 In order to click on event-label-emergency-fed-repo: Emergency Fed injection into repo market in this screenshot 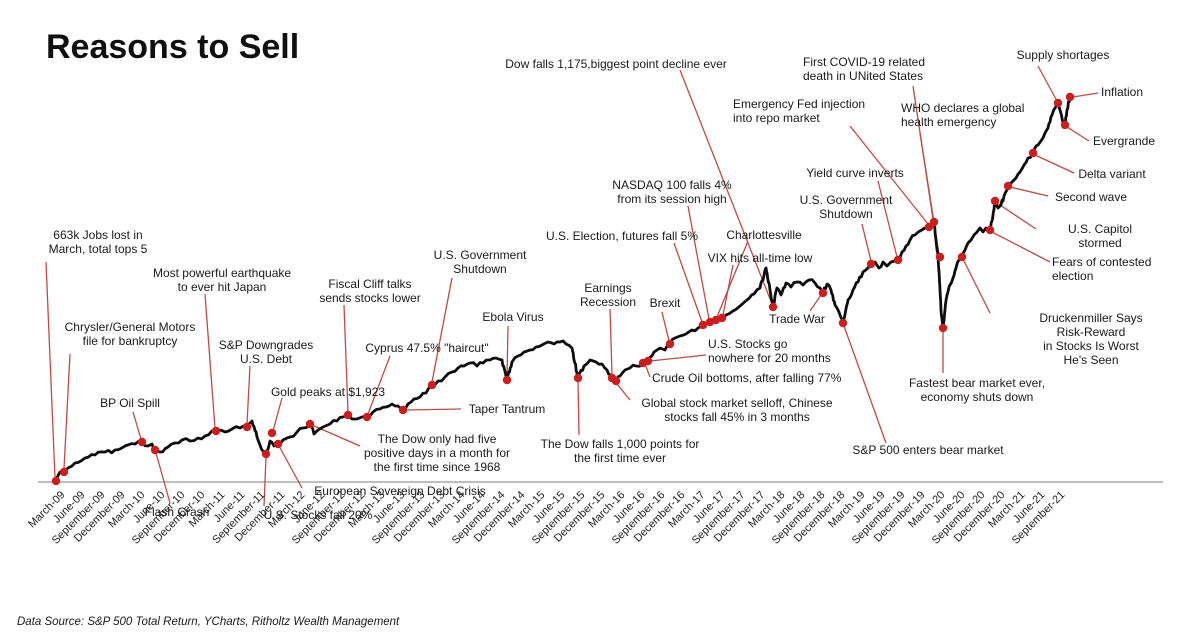, I will do `click(799, 111)`.